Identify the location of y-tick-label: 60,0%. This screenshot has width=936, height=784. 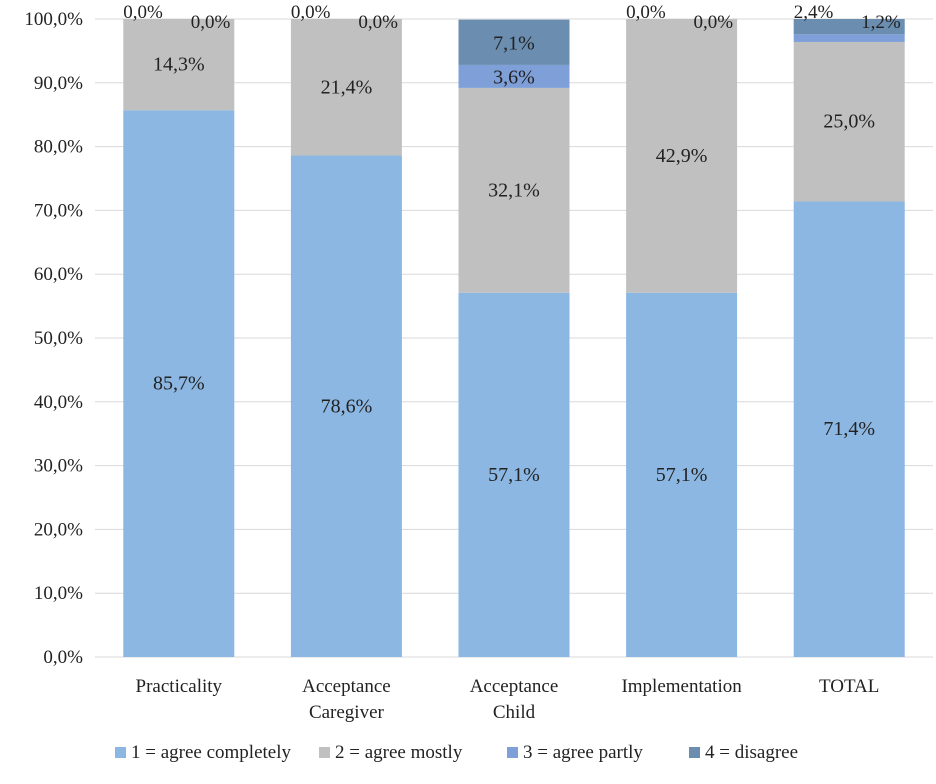
(58, 274).